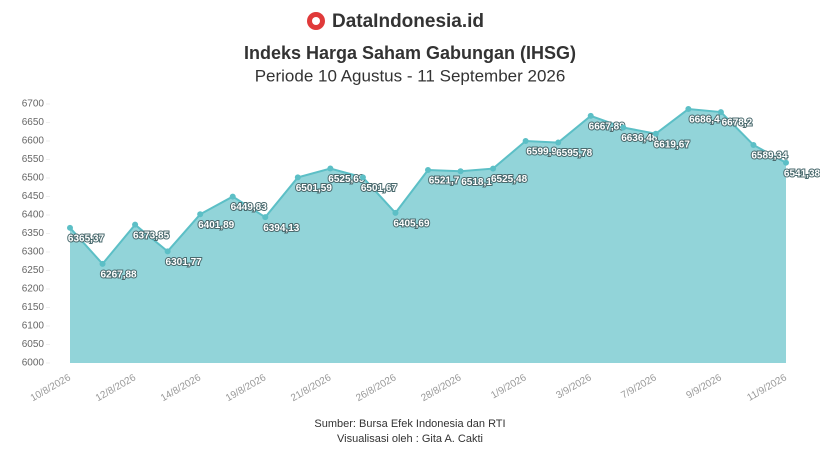 This screenshot has height=460, width=820. I want to click on x-tick-label: 28/8/2026, so click(441, 388).